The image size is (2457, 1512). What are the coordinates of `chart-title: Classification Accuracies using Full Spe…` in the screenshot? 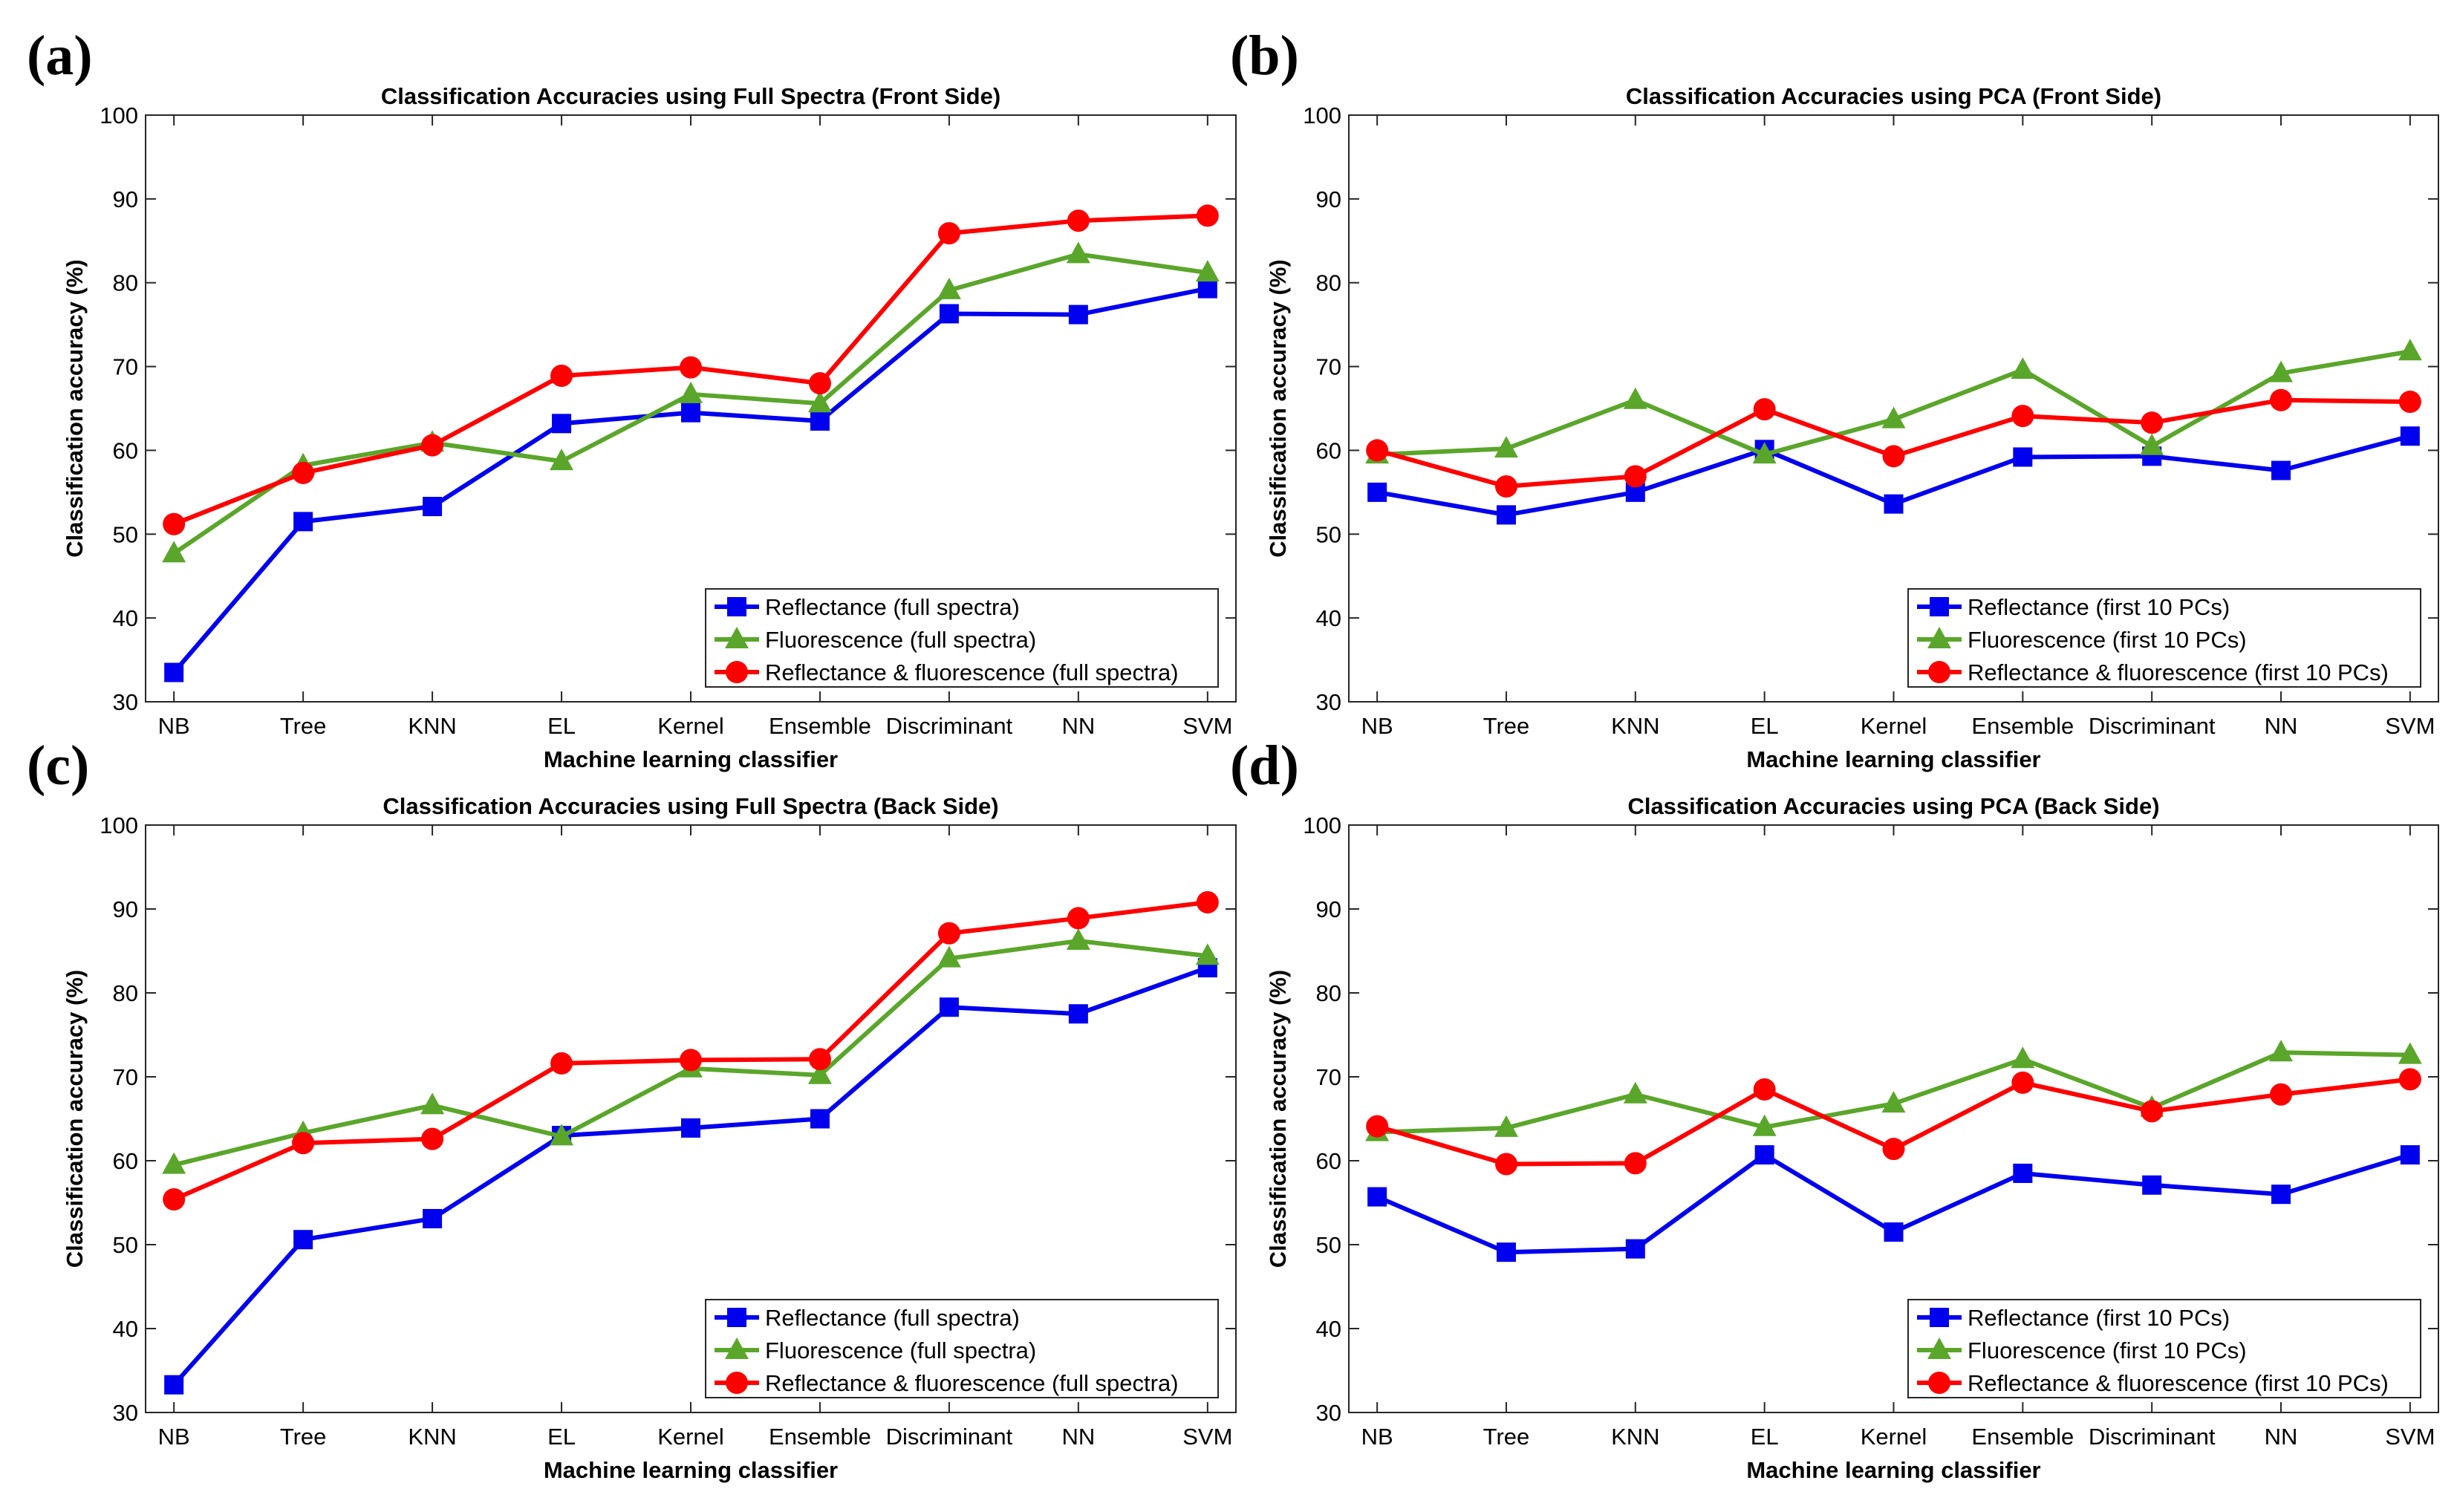 It's located at (690, 806).